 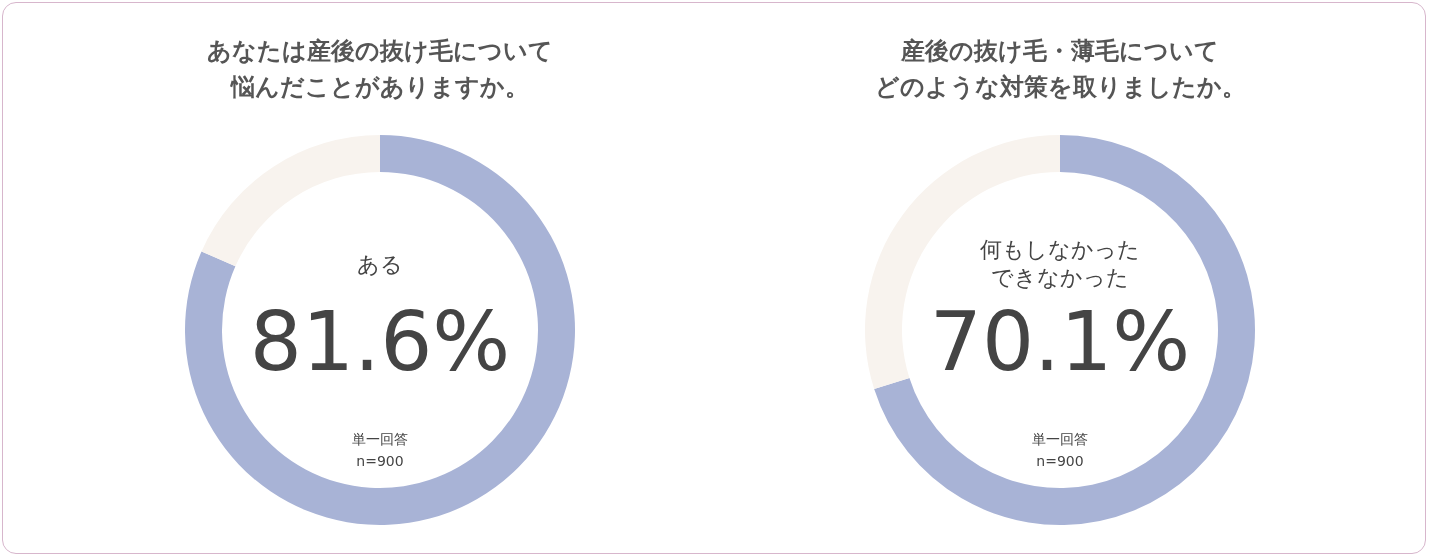 I want to click on data-label: 70.1%, so click(x=1060, y=341).